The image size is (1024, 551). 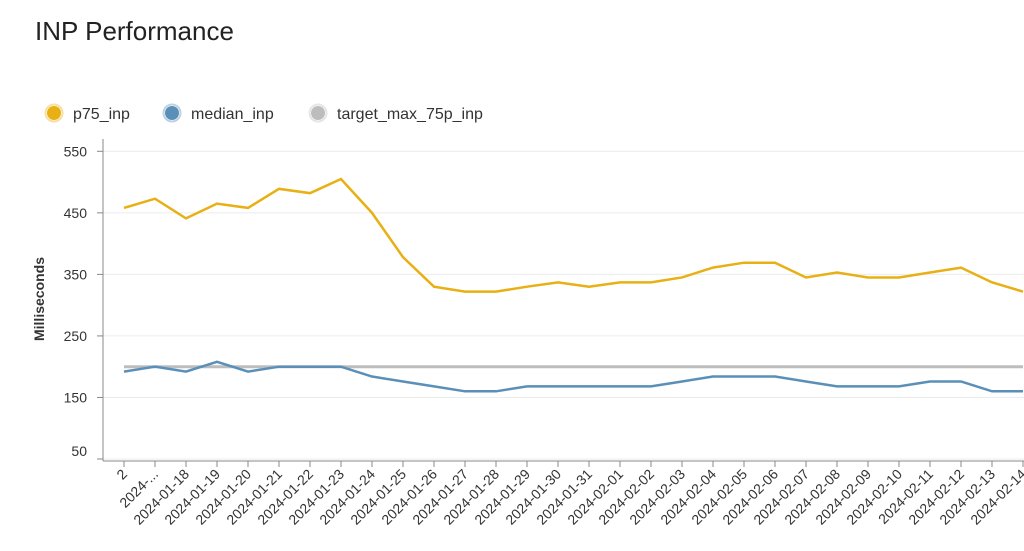 What do you see at coordinates (410, 114) in the screenshot?
I see `legend-label: target_max_75p_inp` at bounding box center [410, 114].